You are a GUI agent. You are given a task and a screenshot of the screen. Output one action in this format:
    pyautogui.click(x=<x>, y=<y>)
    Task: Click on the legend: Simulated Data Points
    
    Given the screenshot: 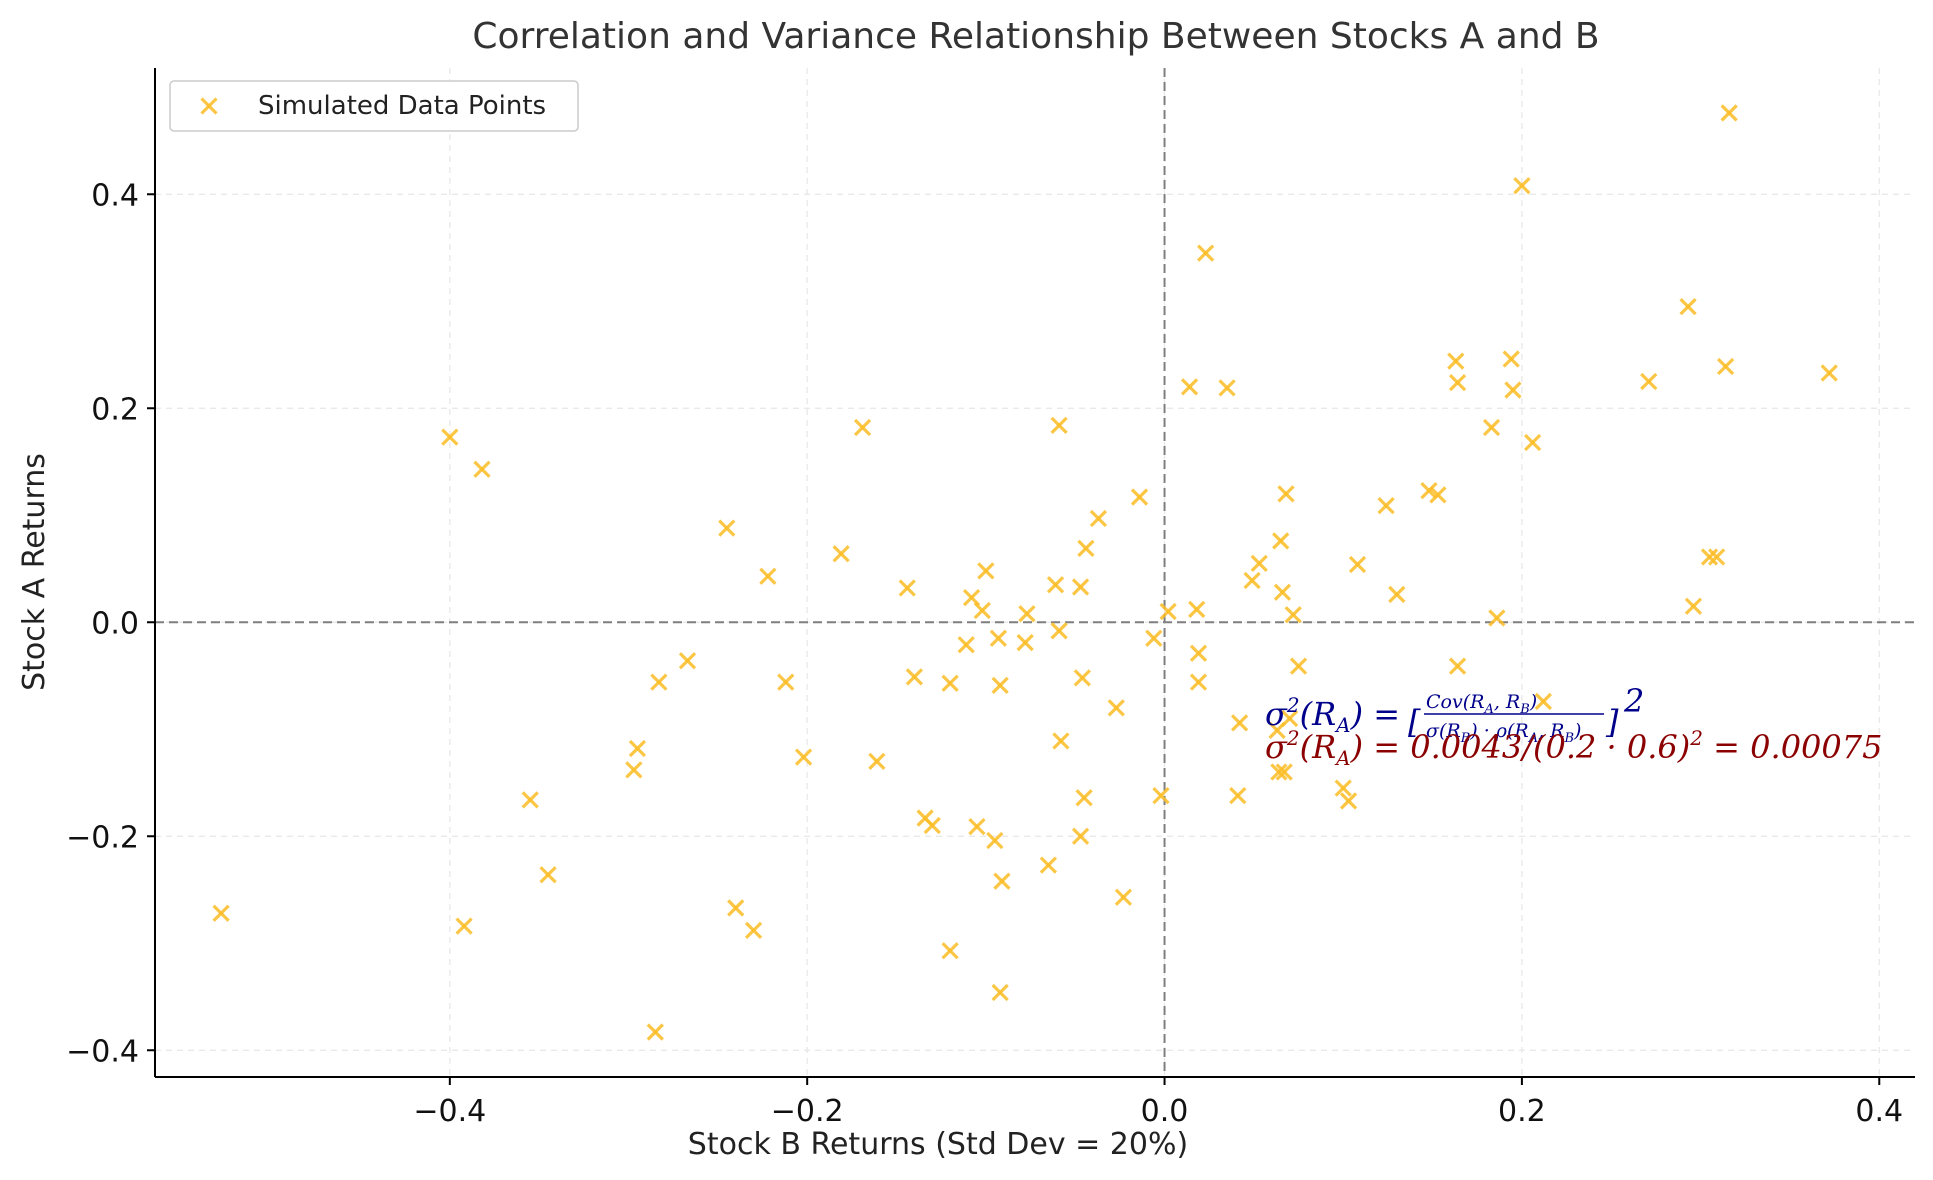 What is the action you would take?
    pyautogui.click(x=374, y=106)
    